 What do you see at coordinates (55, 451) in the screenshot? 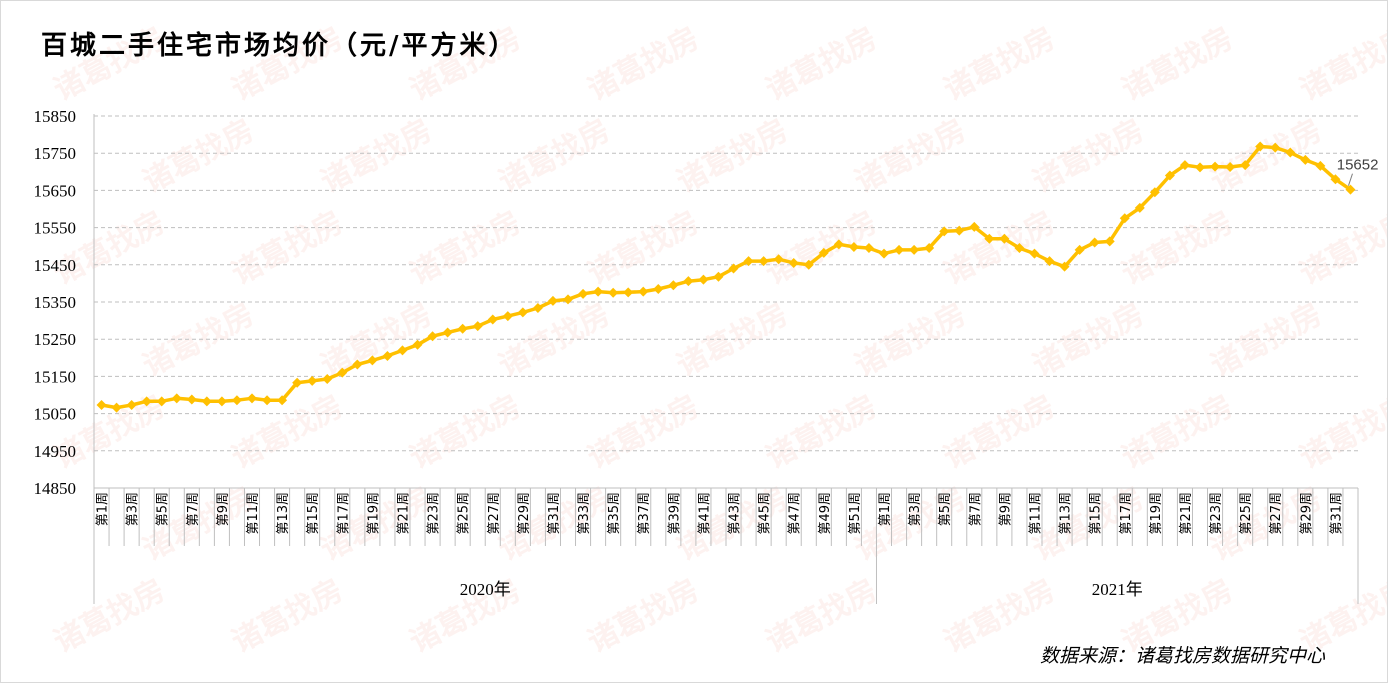
I see `y-tick-label: 14950` at bounding box center [55, 451].